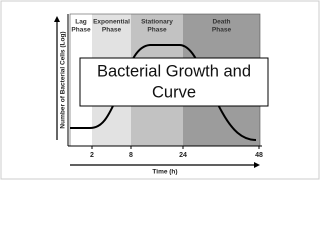 This screenshot has height=240, width=320. Describe the element at coordinates (183, 155) in the screenshot. I see `x-tick-label: 24` at that location.